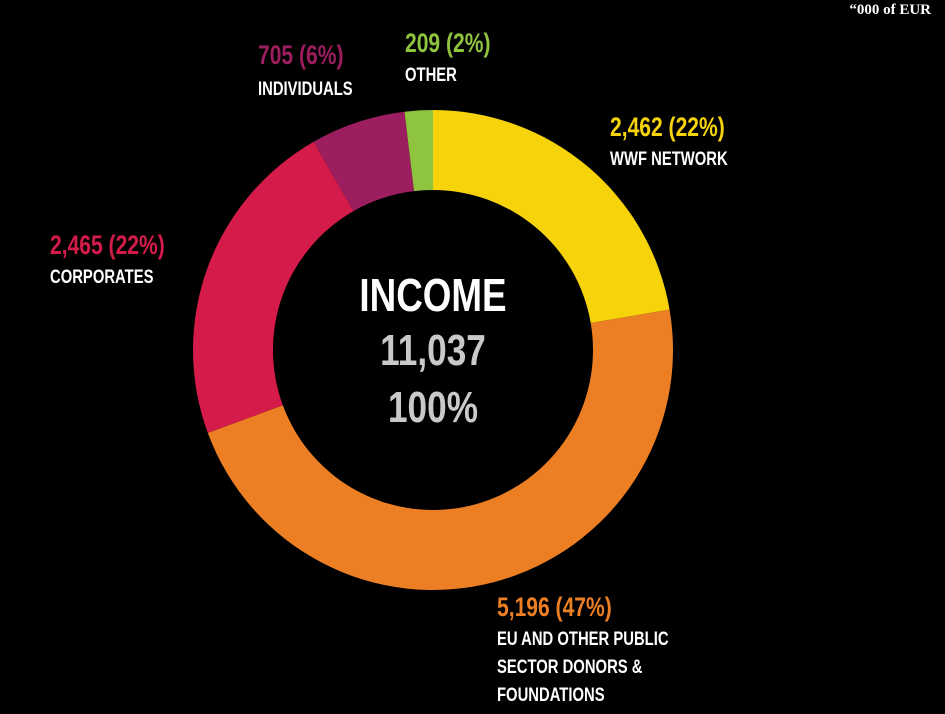 This screenshot has height=714, width=945. I want to click on value-label: 705 (6%), so click(301, 55).